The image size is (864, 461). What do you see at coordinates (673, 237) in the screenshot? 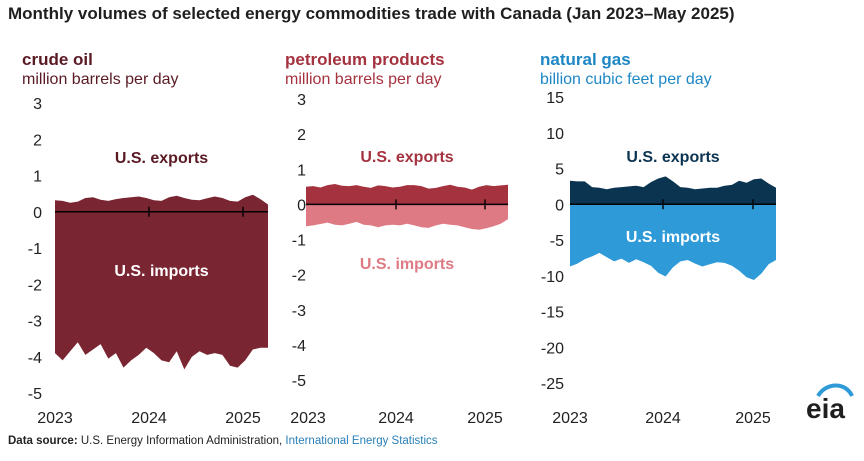
I see `natural-gas-imports-label: U.S. imports` at bounding box center [673, 237].